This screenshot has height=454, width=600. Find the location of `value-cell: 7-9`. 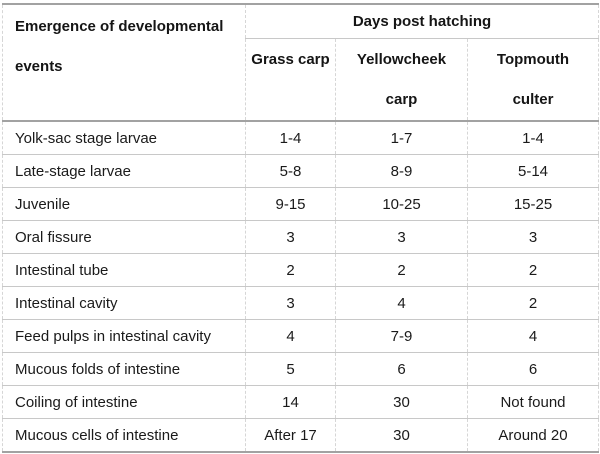

value-cell: 7-9 is located at coordinates (401, 336).